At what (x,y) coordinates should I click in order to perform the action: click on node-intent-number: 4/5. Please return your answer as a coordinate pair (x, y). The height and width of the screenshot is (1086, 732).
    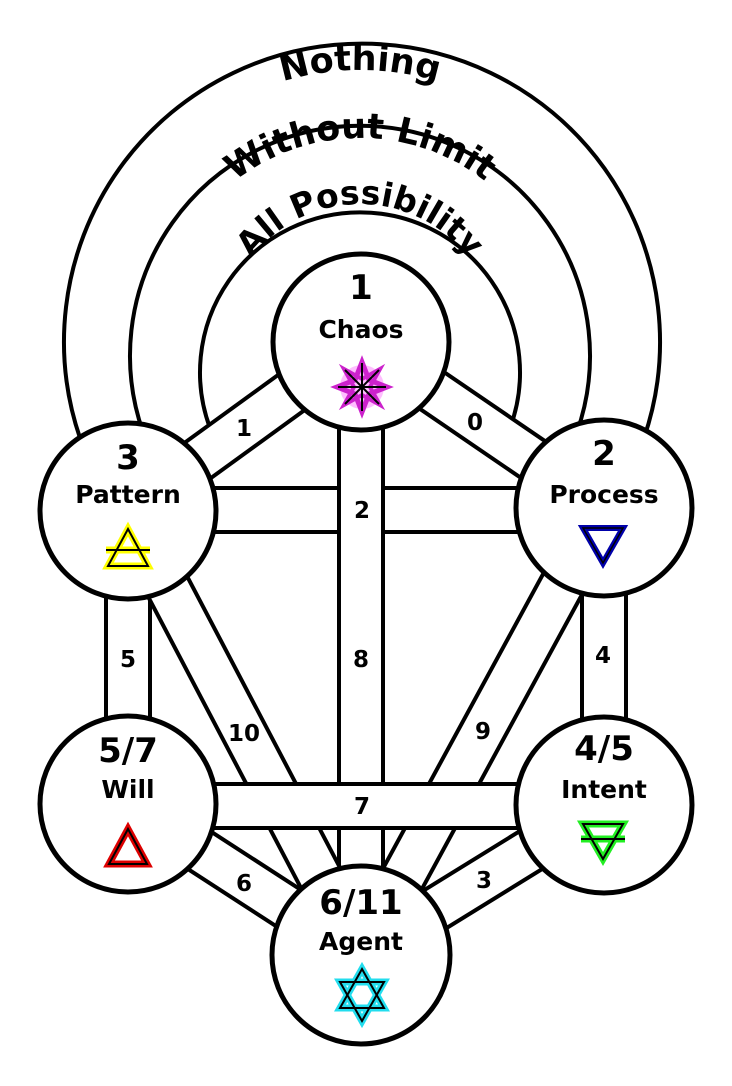
    Looking at the image, I should click on (604, 749).